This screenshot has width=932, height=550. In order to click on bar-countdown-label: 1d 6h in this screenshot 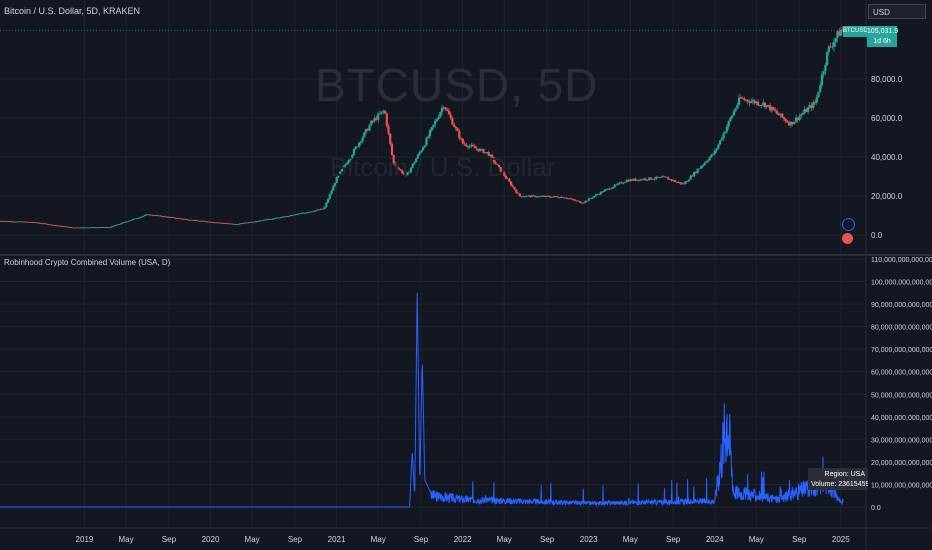, I will do `click(882, 42)`.